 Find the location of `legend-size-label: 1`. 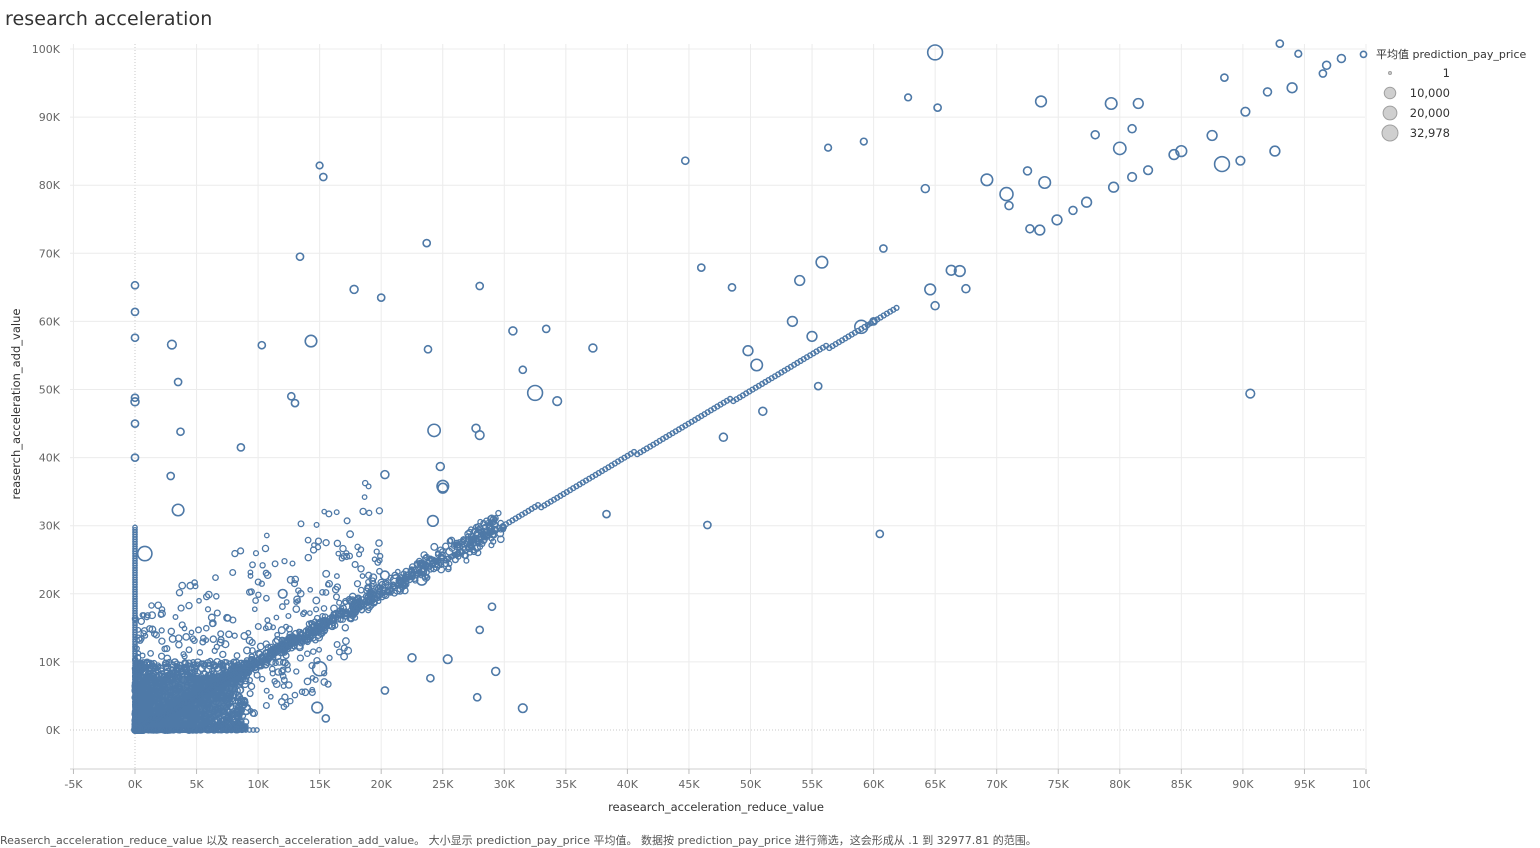

legend-size-label: 1 is located at coordinates (1446, 73).